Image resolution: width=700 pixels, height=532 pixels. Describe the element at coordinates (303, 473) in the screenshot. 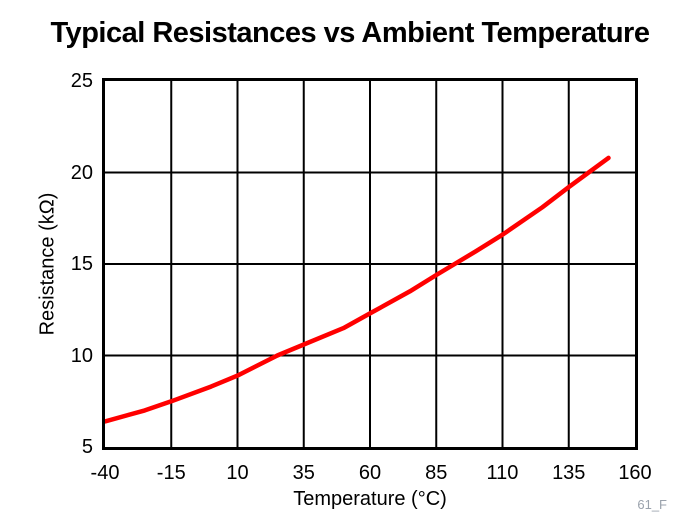

I see `x-tick-label: 35` at that location.